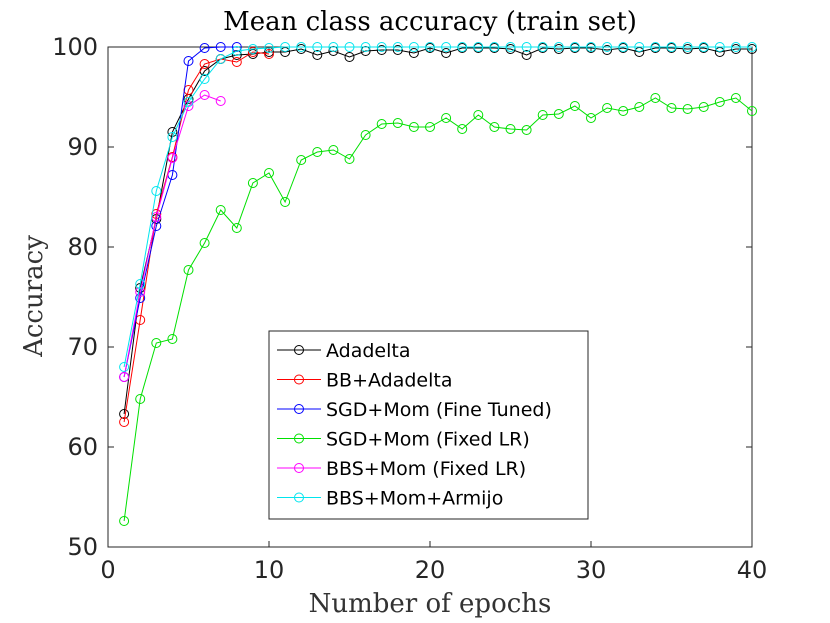  I want to click on legend-item: BBS+Mom+Armijo, so click(390, 499).